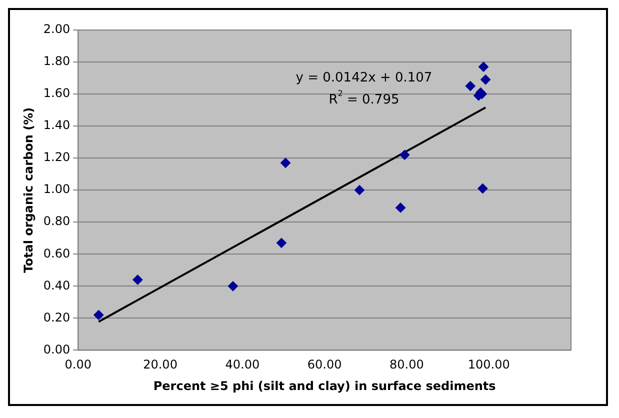  I want to click on x-tick-label: 100.00, so click(489, 365).